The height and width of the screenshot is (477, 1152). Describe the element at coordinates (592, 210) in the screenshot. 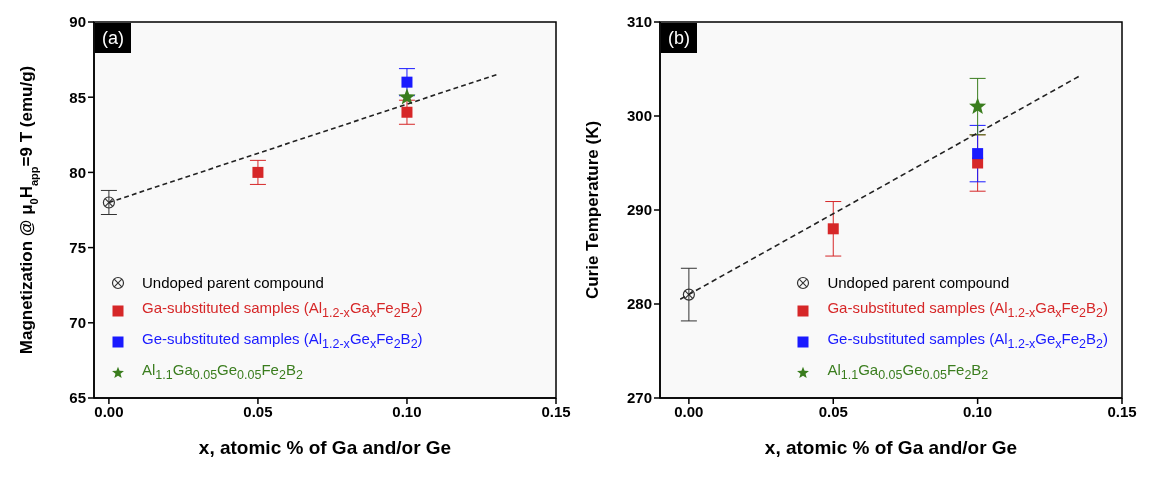

I see `y-axis-title: Curie Temperature (K)` at that location.